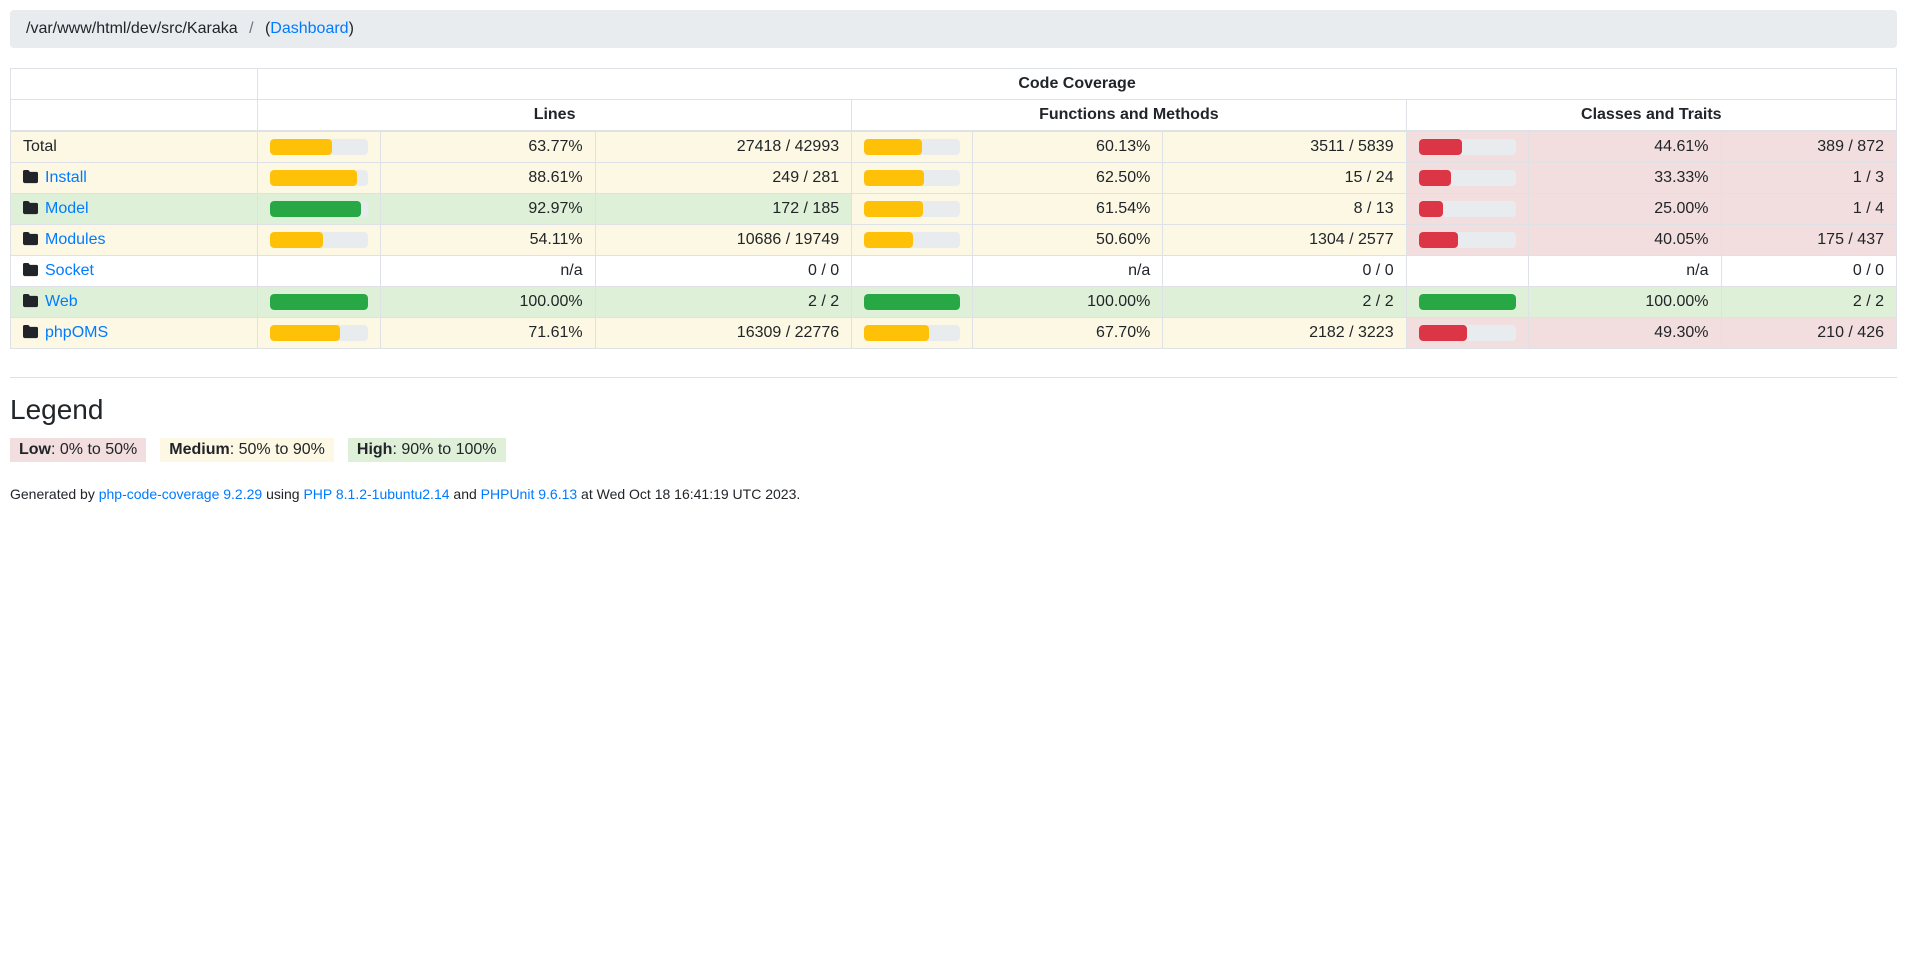 The width and height of the screenshot is (1907, 963). I want to click on php-version-link: PHP 8.1.2-1ubuntu2.14, so click(376, 494).